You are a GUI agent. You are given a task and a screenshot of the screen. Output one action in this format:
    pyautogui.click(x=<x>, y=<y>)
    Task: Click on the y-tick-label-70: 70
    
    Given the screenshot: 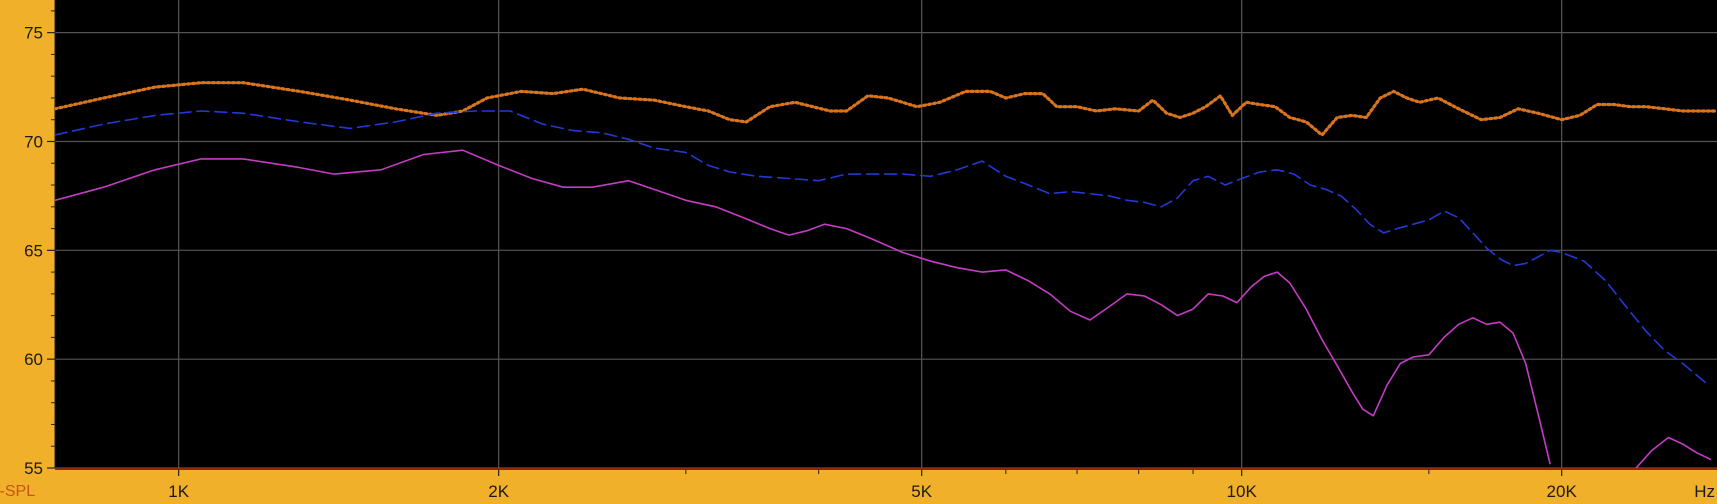 What is the action you would take?
    pyautogui.click(x=33, y=141)
    